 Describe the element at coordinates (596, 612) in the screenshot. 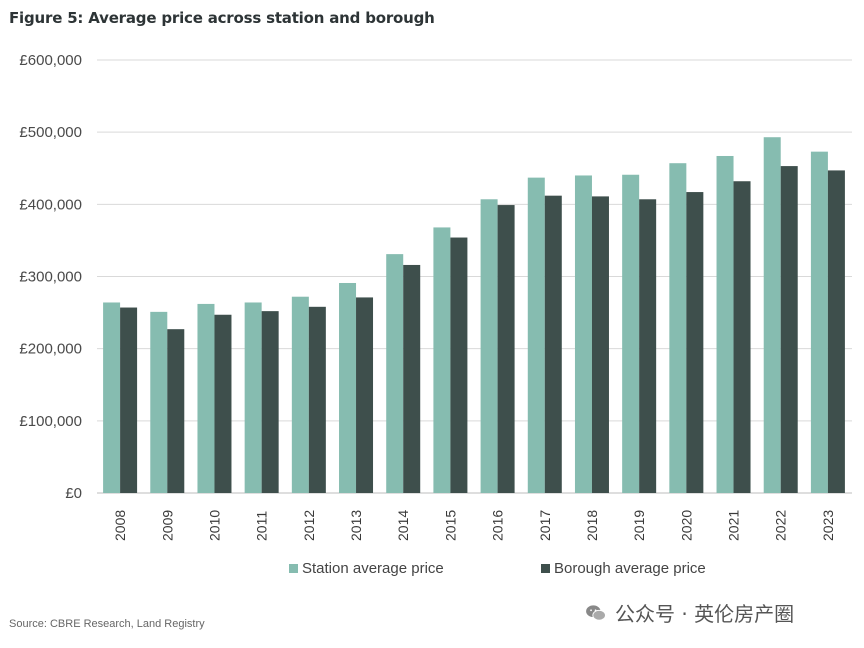

I see `wechat-icon` at that location.